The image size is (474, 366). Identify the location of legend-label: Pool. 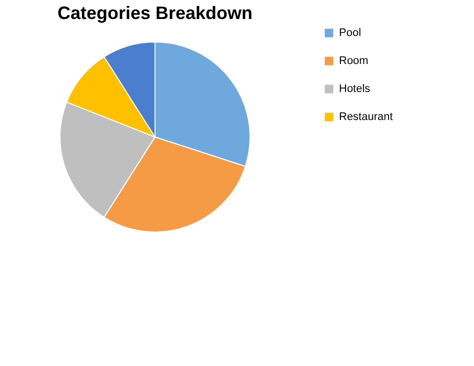
(350, 33).